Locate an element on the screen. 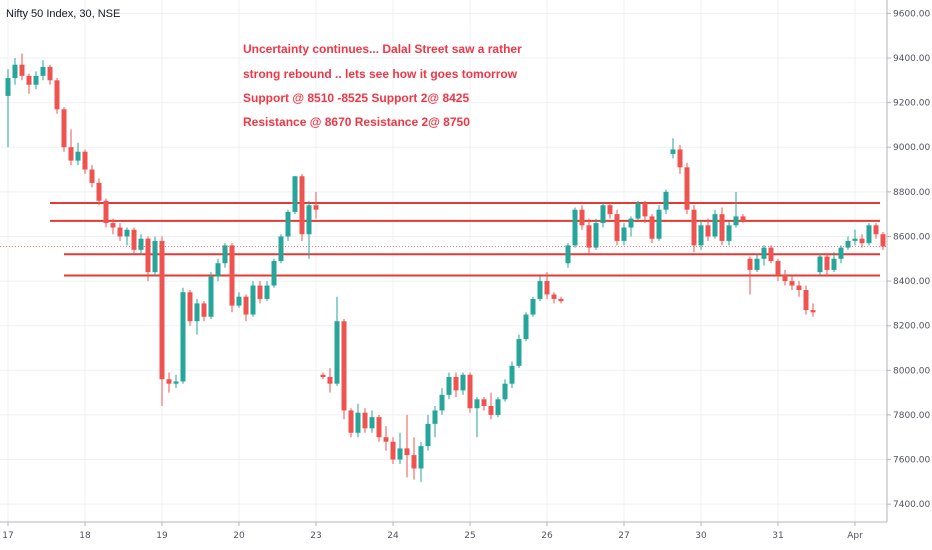  price-tick-label: 9200.00 is located at coordinates (911, 104).